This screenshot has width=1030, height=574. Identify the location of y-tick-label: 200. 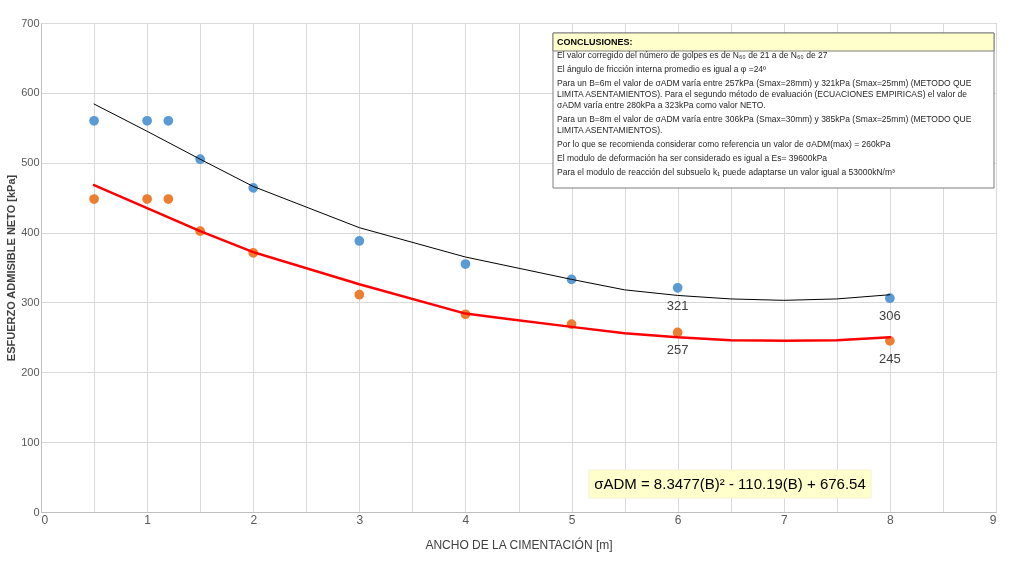
(30, 371).